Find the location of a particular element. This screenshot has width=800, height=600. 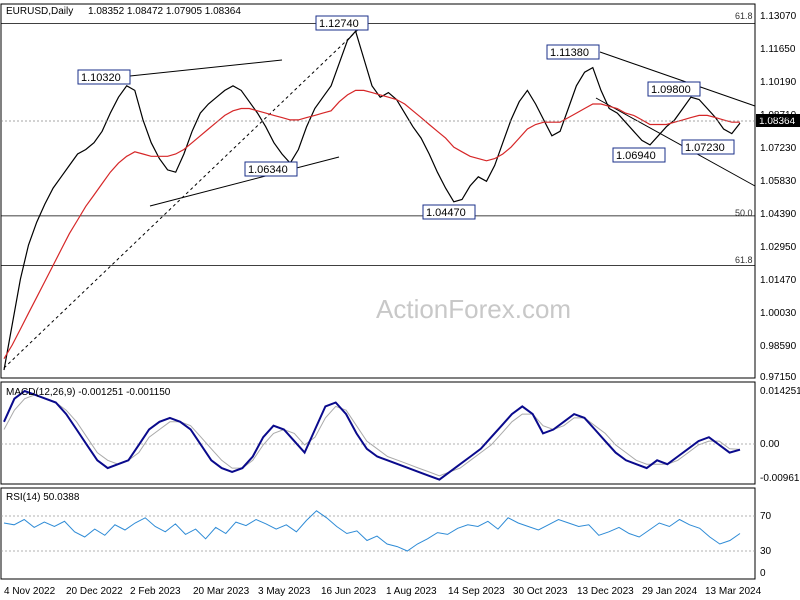

annotation-box: 1.06940 is located at coordinates (639, 155).